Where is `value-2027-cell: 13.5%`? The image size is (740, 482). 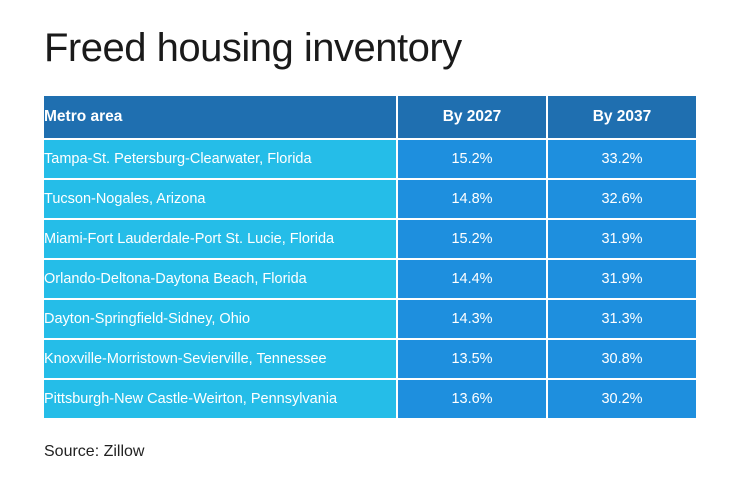
value-2027-cell: 13.5% is located at coordinates (472, 359).